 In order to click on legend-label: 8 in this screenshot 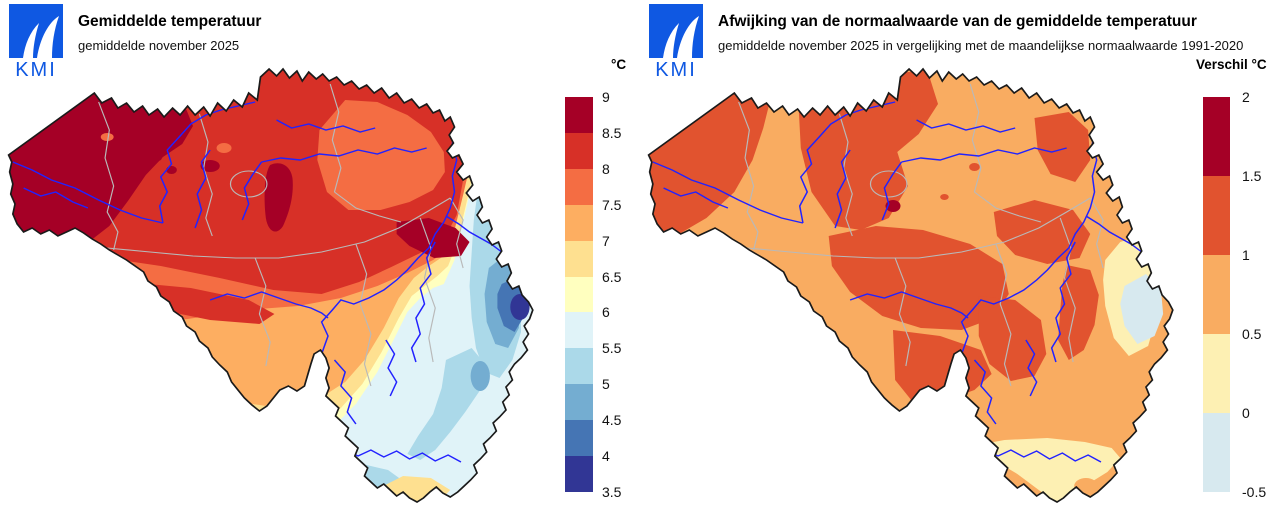, I will do `click(606, 168)`.